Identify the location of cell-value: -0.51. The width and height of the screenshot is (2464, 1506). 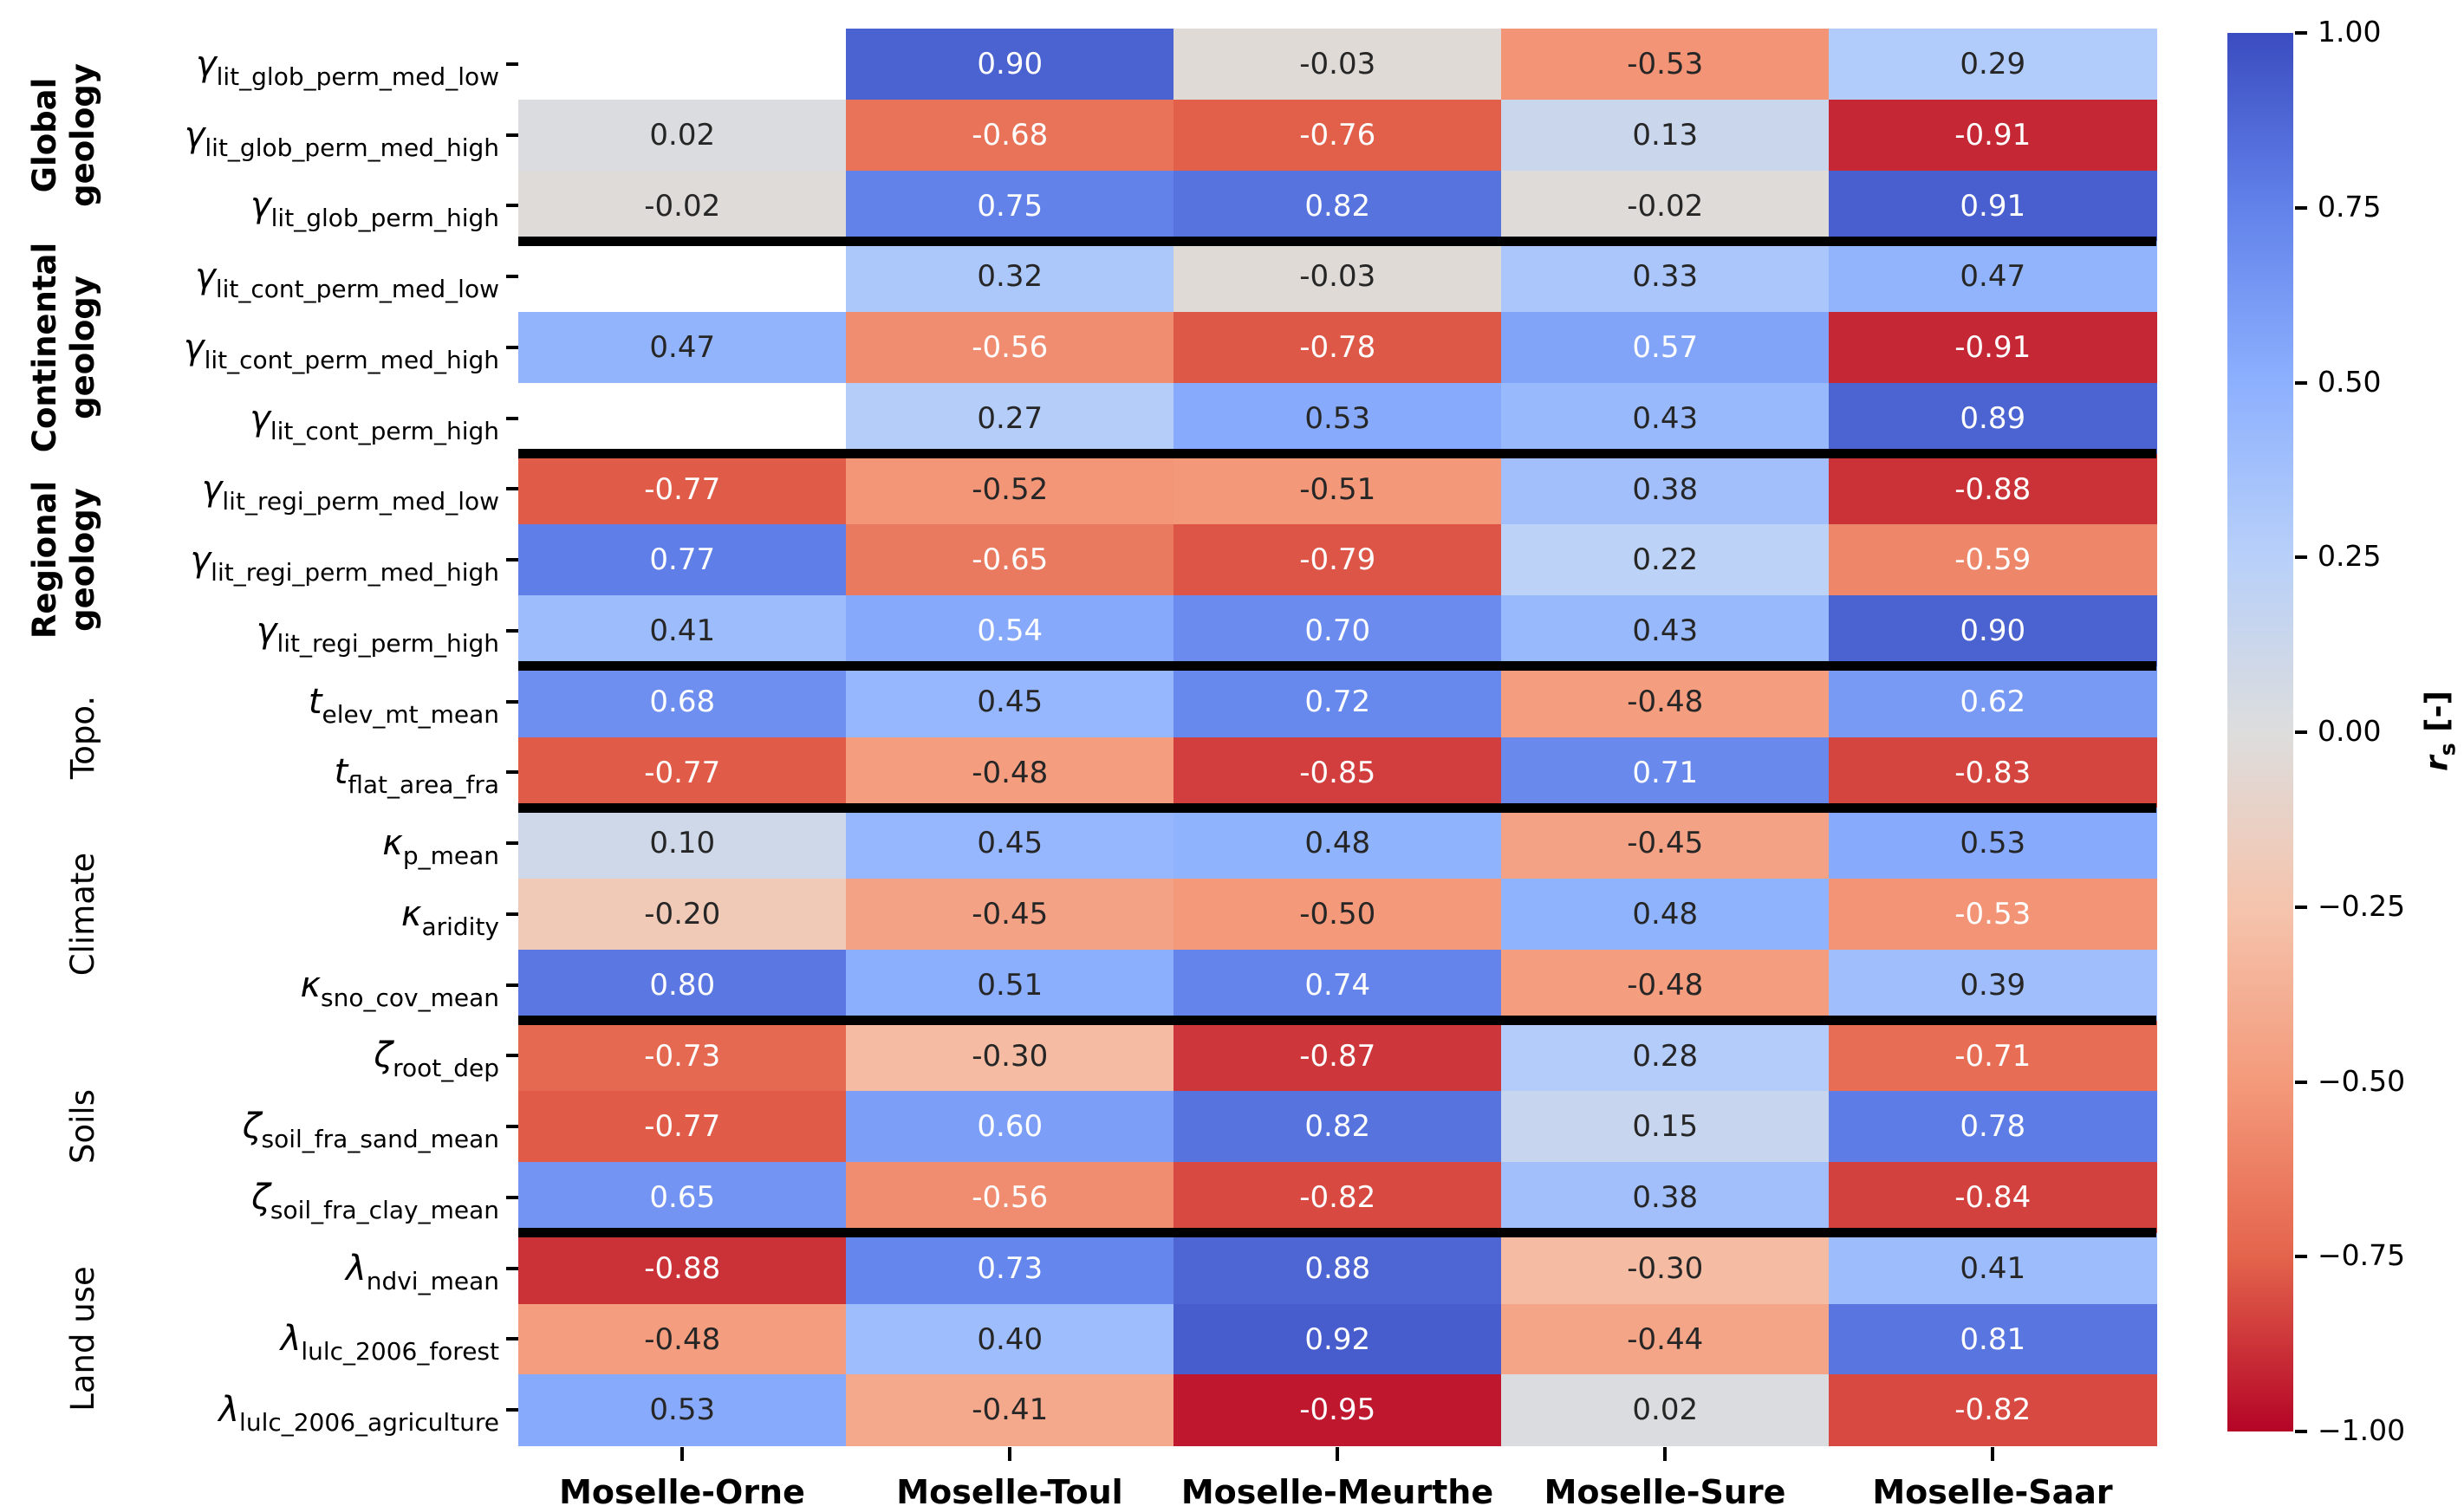
(1337, 489).